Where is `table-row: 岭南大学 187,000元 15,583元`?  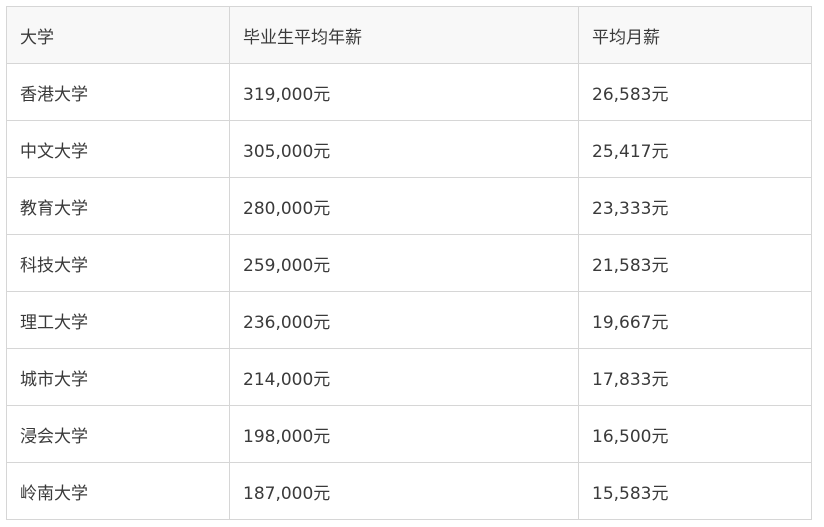 table-row: 岭南大学 187,000元 15,583元 is located at coordinates (409, 491).